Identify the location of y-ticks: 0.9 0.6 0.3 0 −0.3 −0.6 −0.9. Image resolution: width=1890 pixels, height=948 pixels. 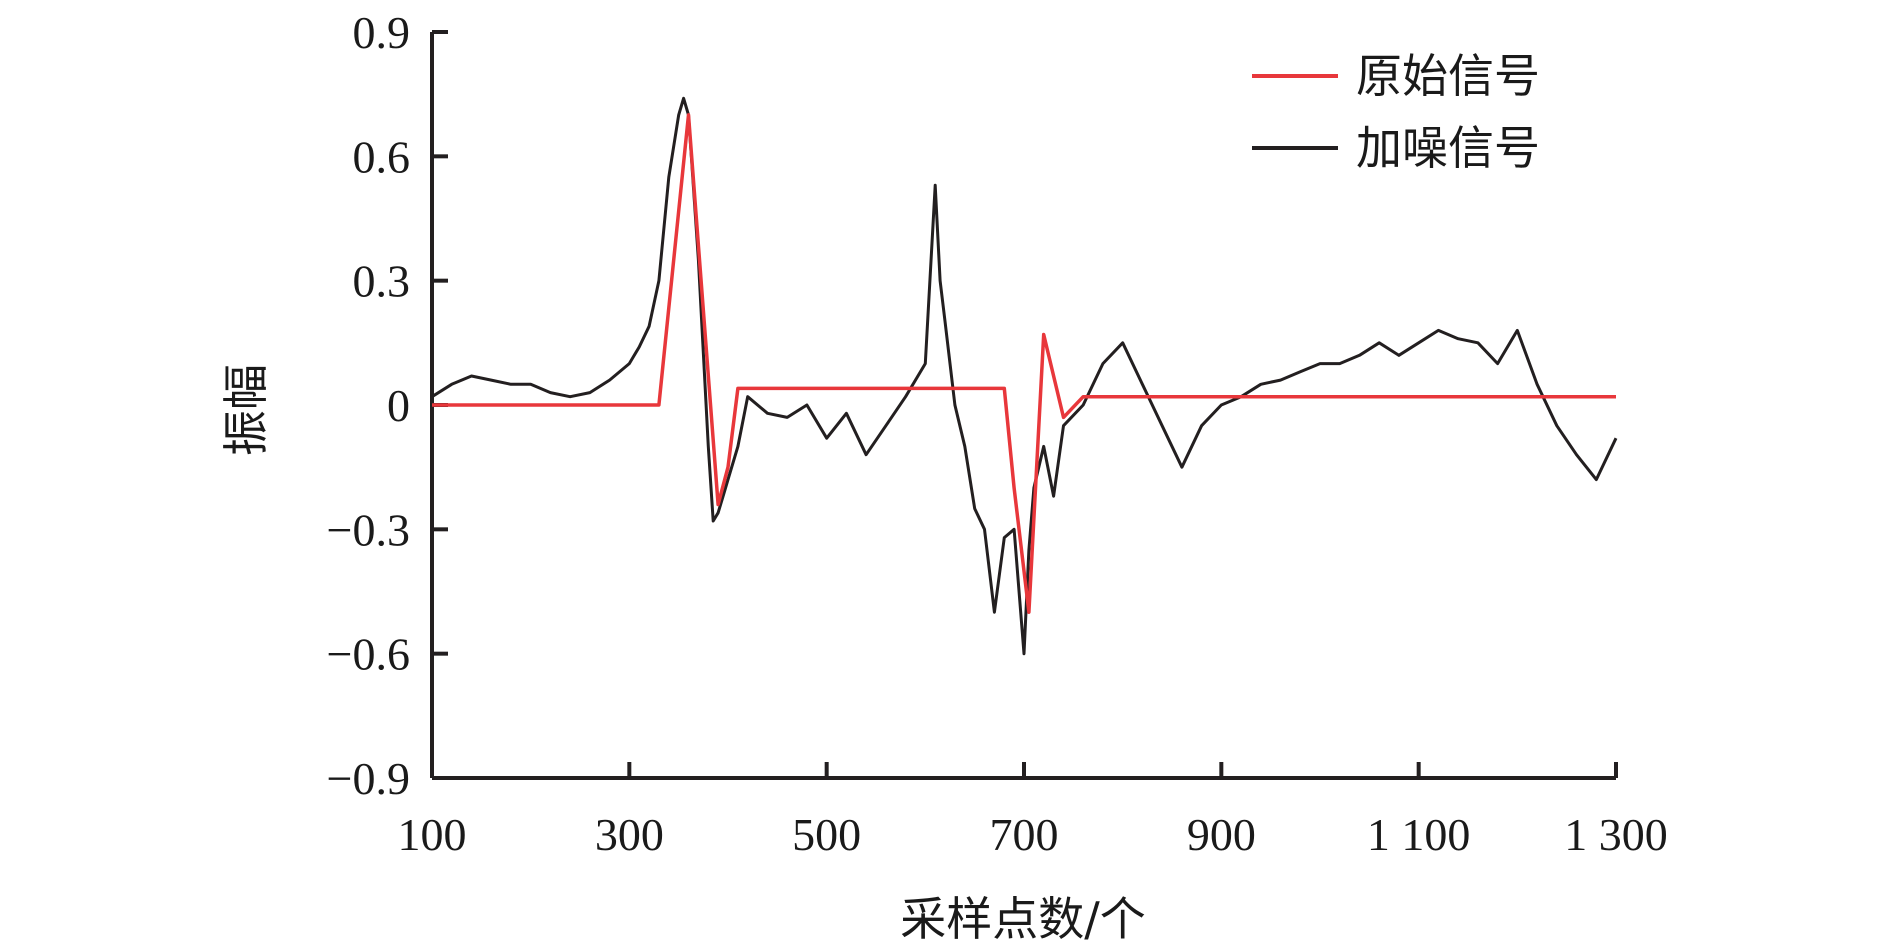
(387, 405).